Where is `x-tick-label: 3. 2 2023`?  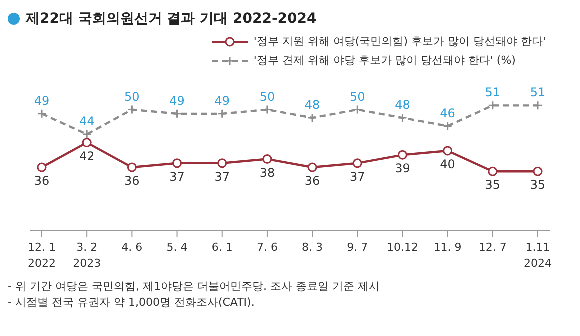 x-tick-label: 3. 2 2023 is located at coordinates (87, 255).